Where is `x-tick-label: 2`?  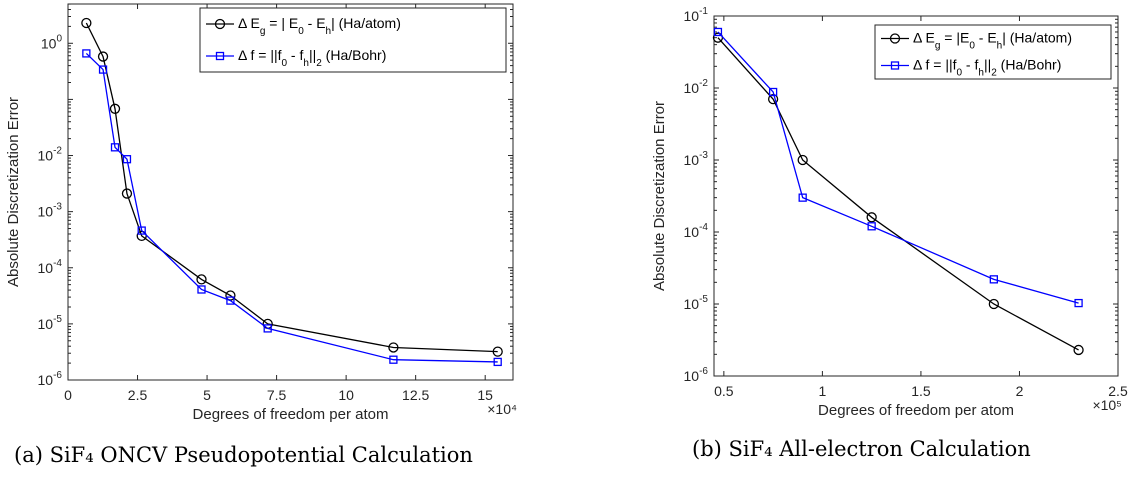
x-tick-label: 2 is located at coordinates (1020, 391).